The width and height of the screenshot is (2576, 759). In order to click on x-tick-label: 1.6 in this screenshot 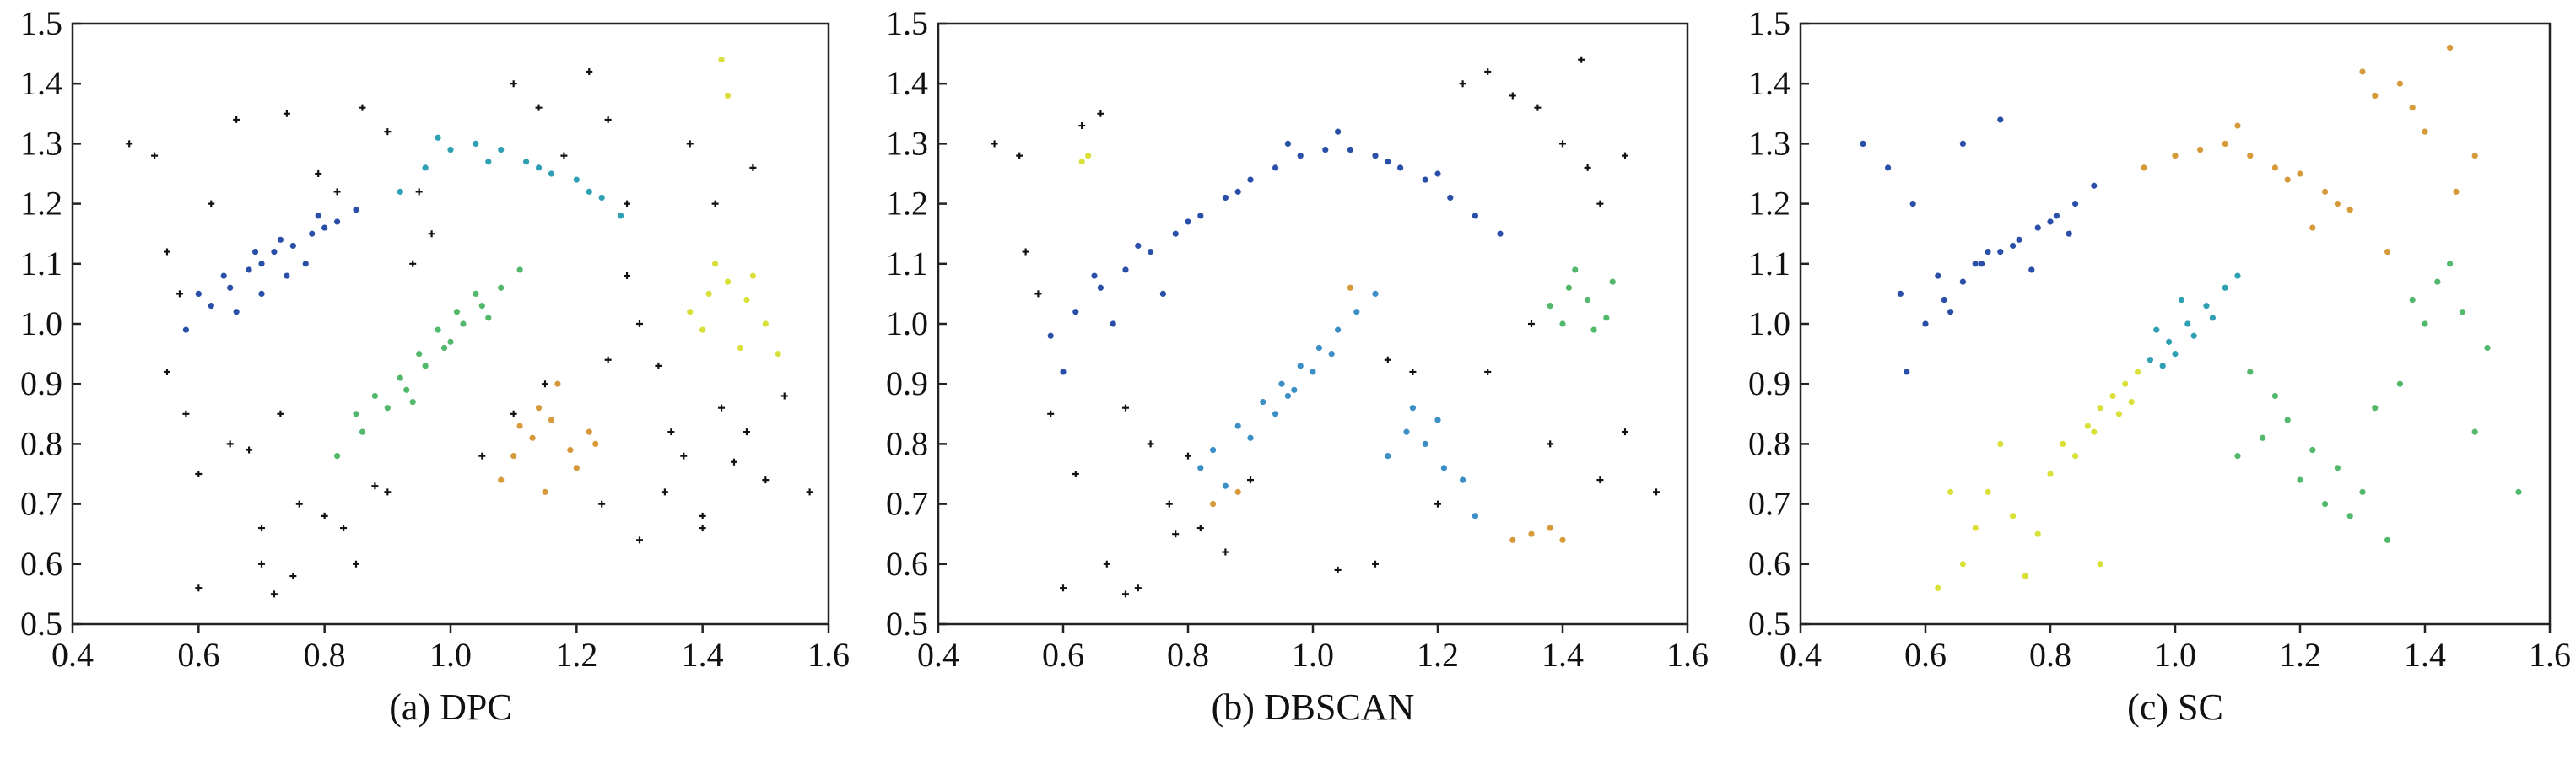, I will do `click(2550, 655)`.